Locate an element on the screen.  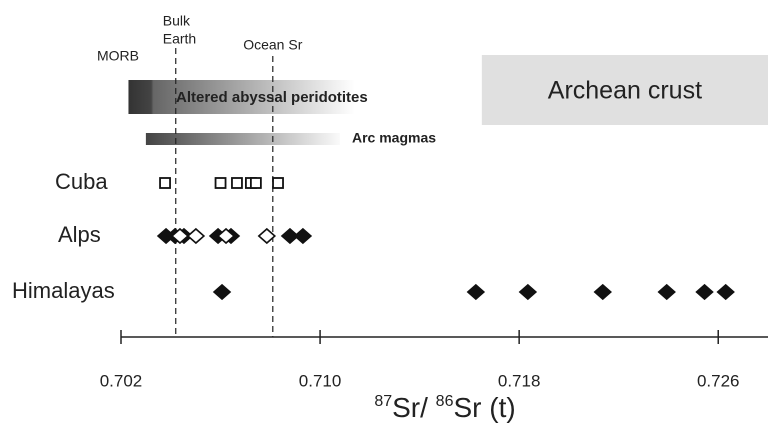
band-label: Arc magmas is located at coordinates (394, 138).